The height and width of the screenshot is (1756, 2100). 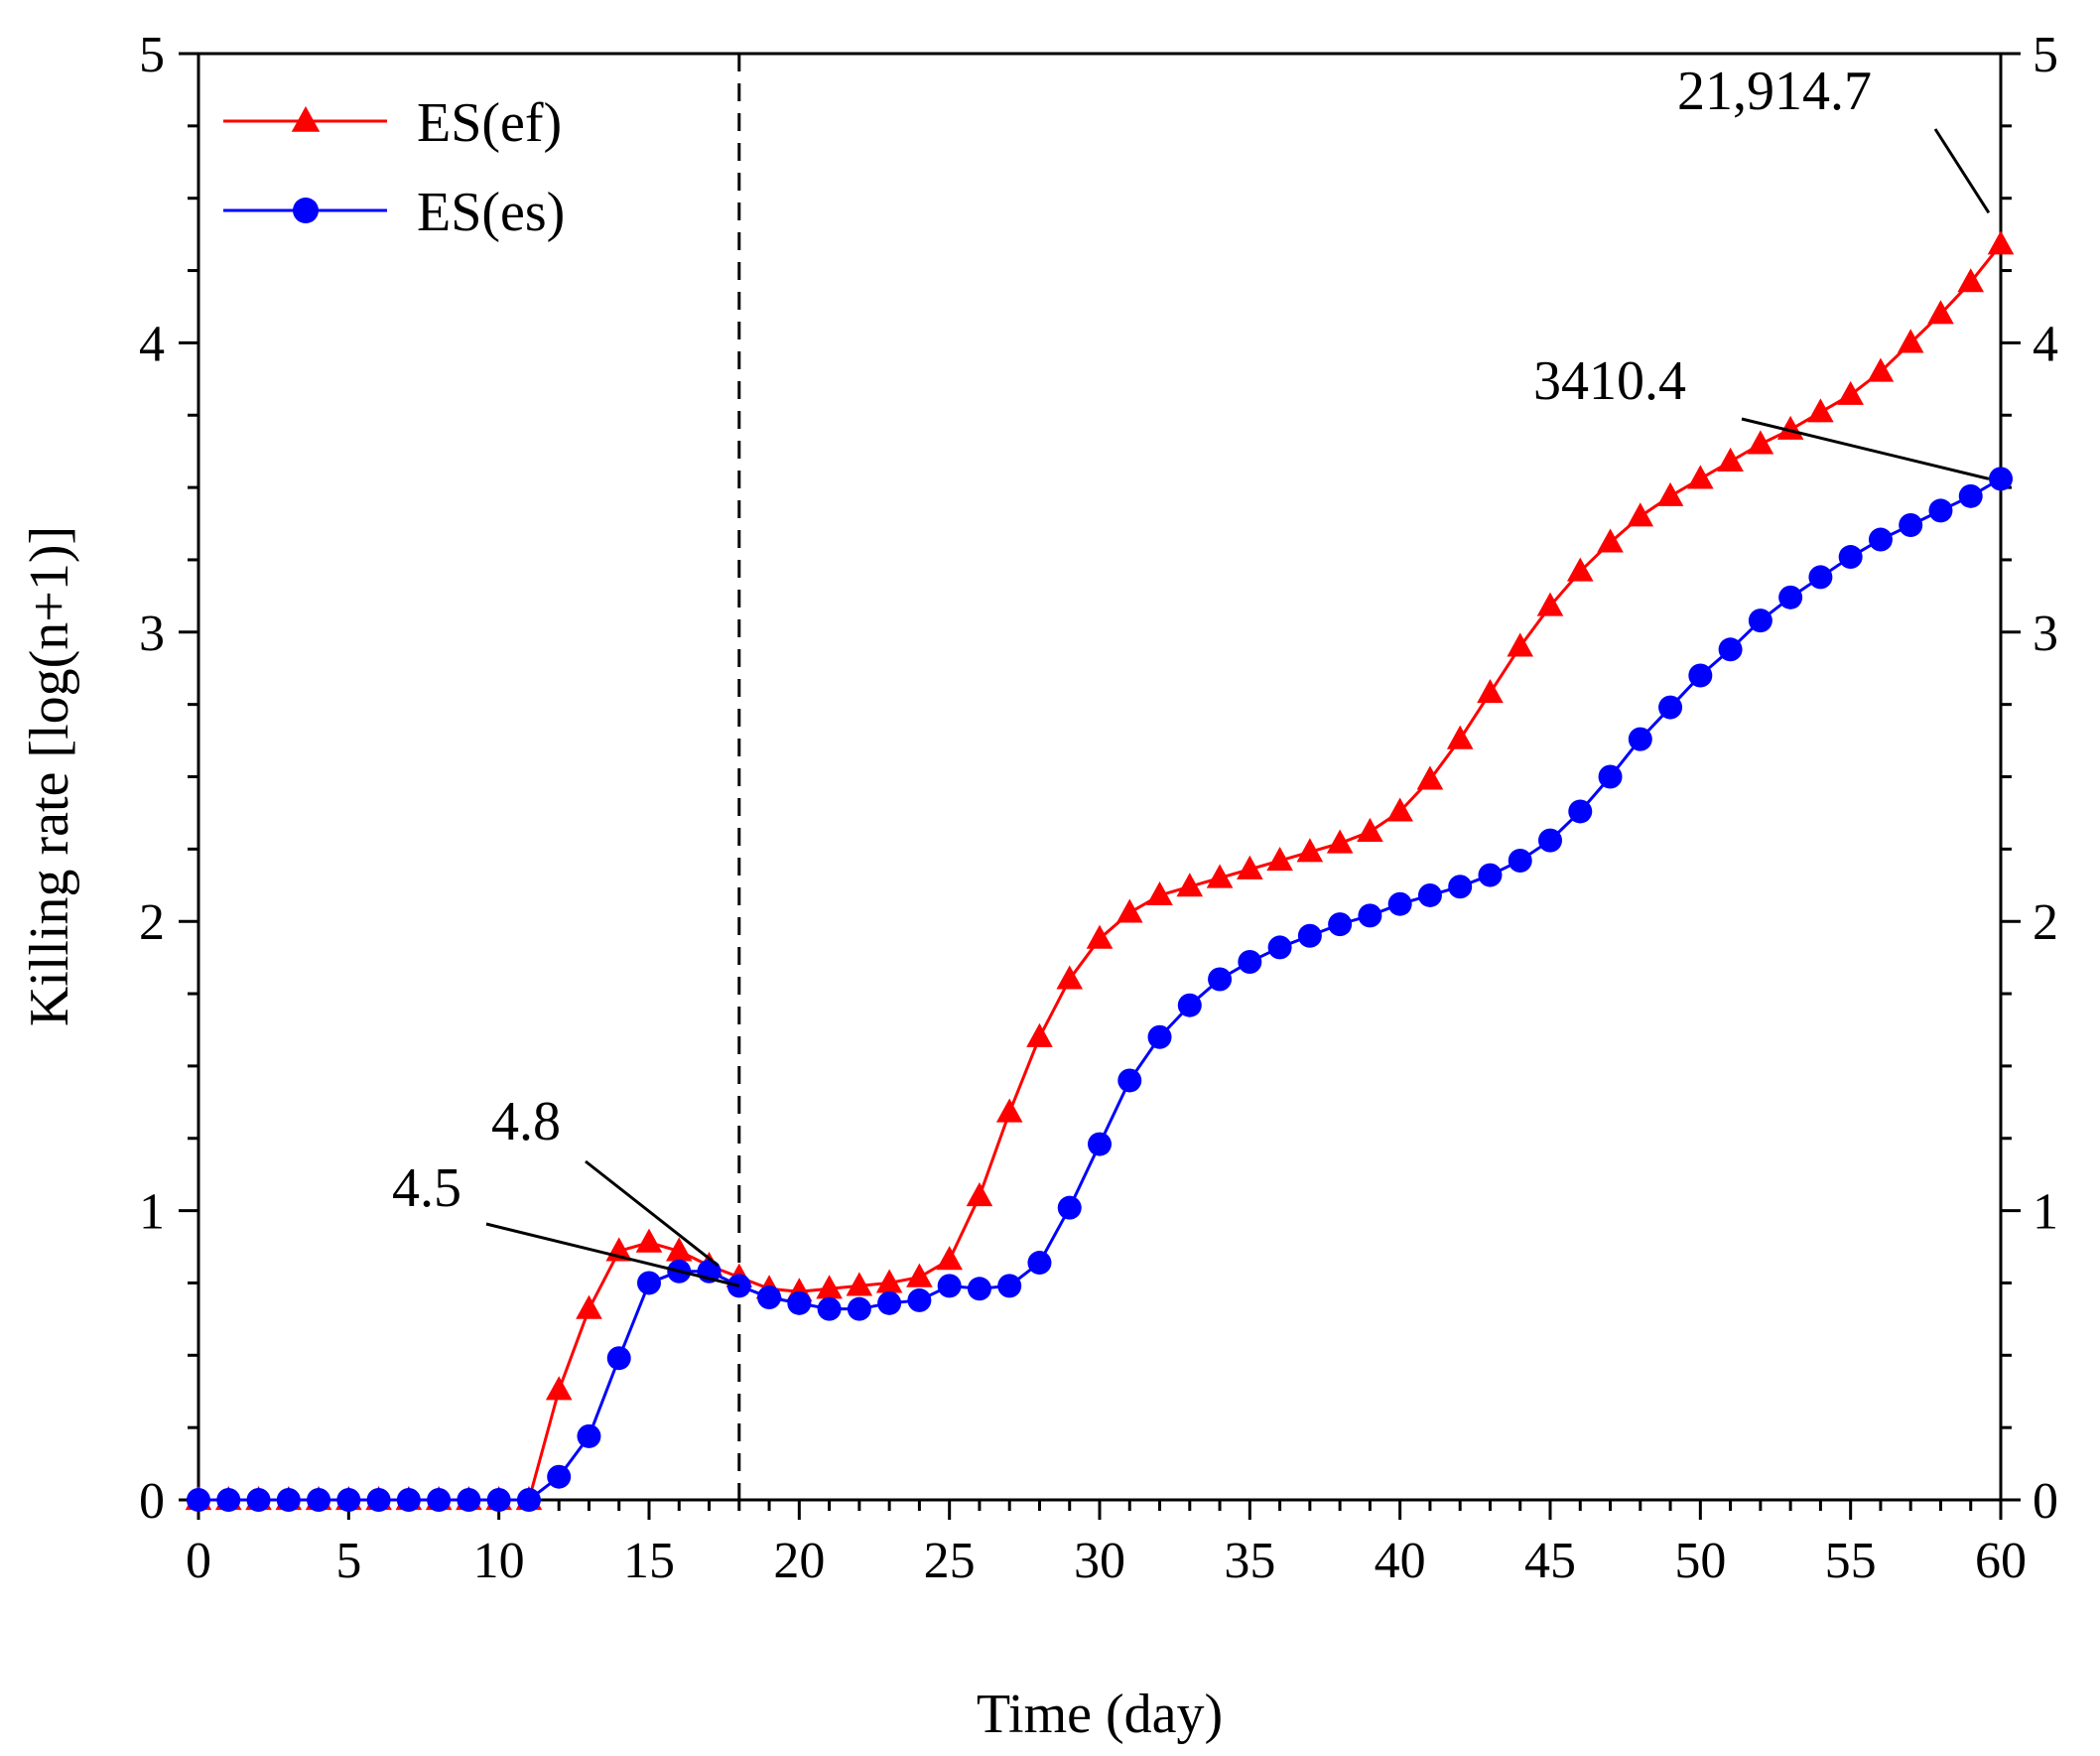 What do you see at coordinates (152, 1212) in the screenshot?
I see `y-left-tick-label: 1` at bounding box center [152, 1212].